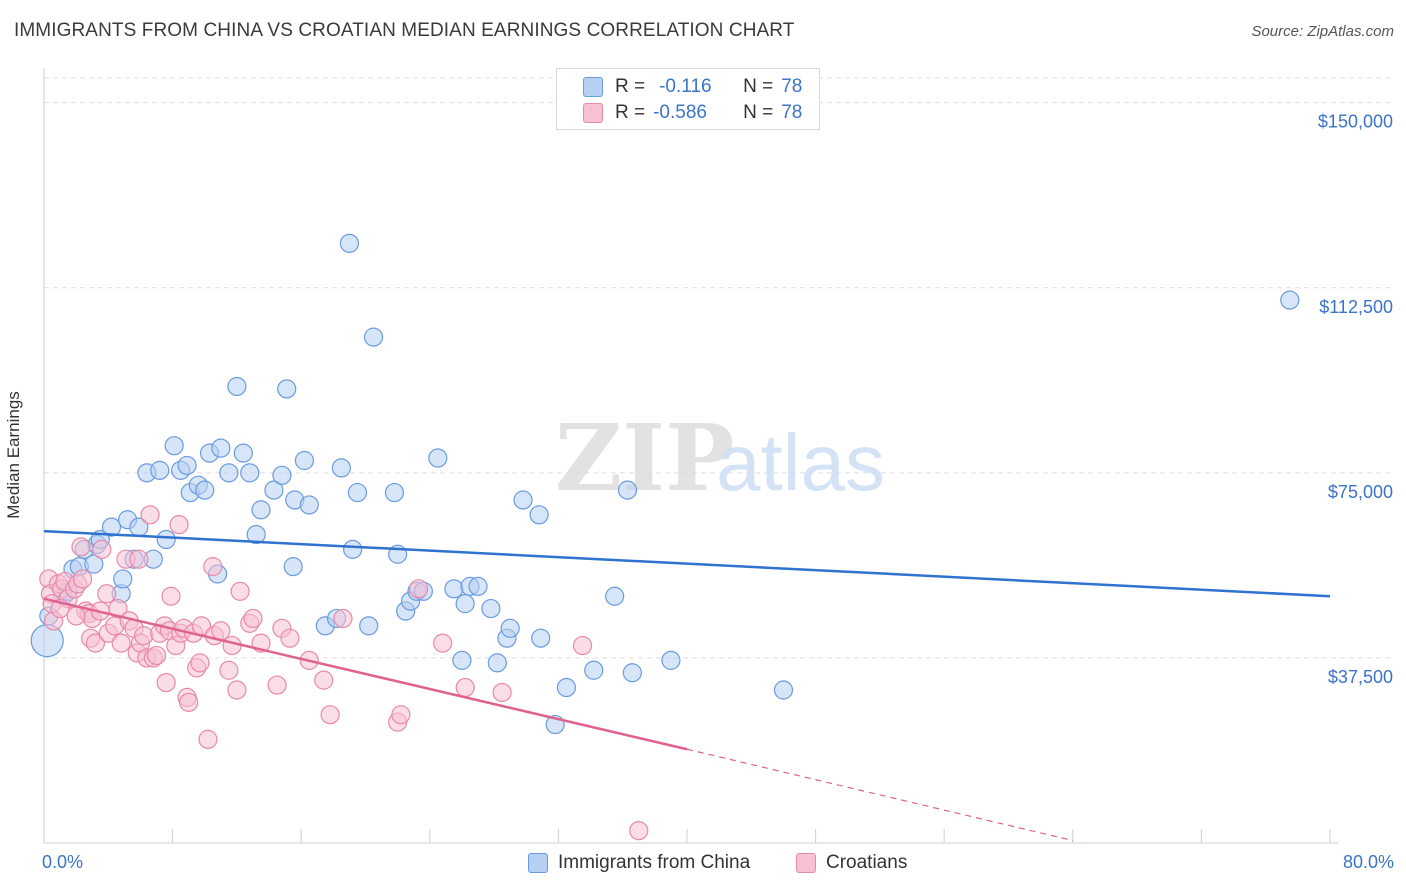 The width and height of the screenshot is (1406, 892). What do you see at coordinates (1322, 31) in the screenshot?
I see `source-note: Source: ZipAtlas.com` at bounding box center [1322, 31].